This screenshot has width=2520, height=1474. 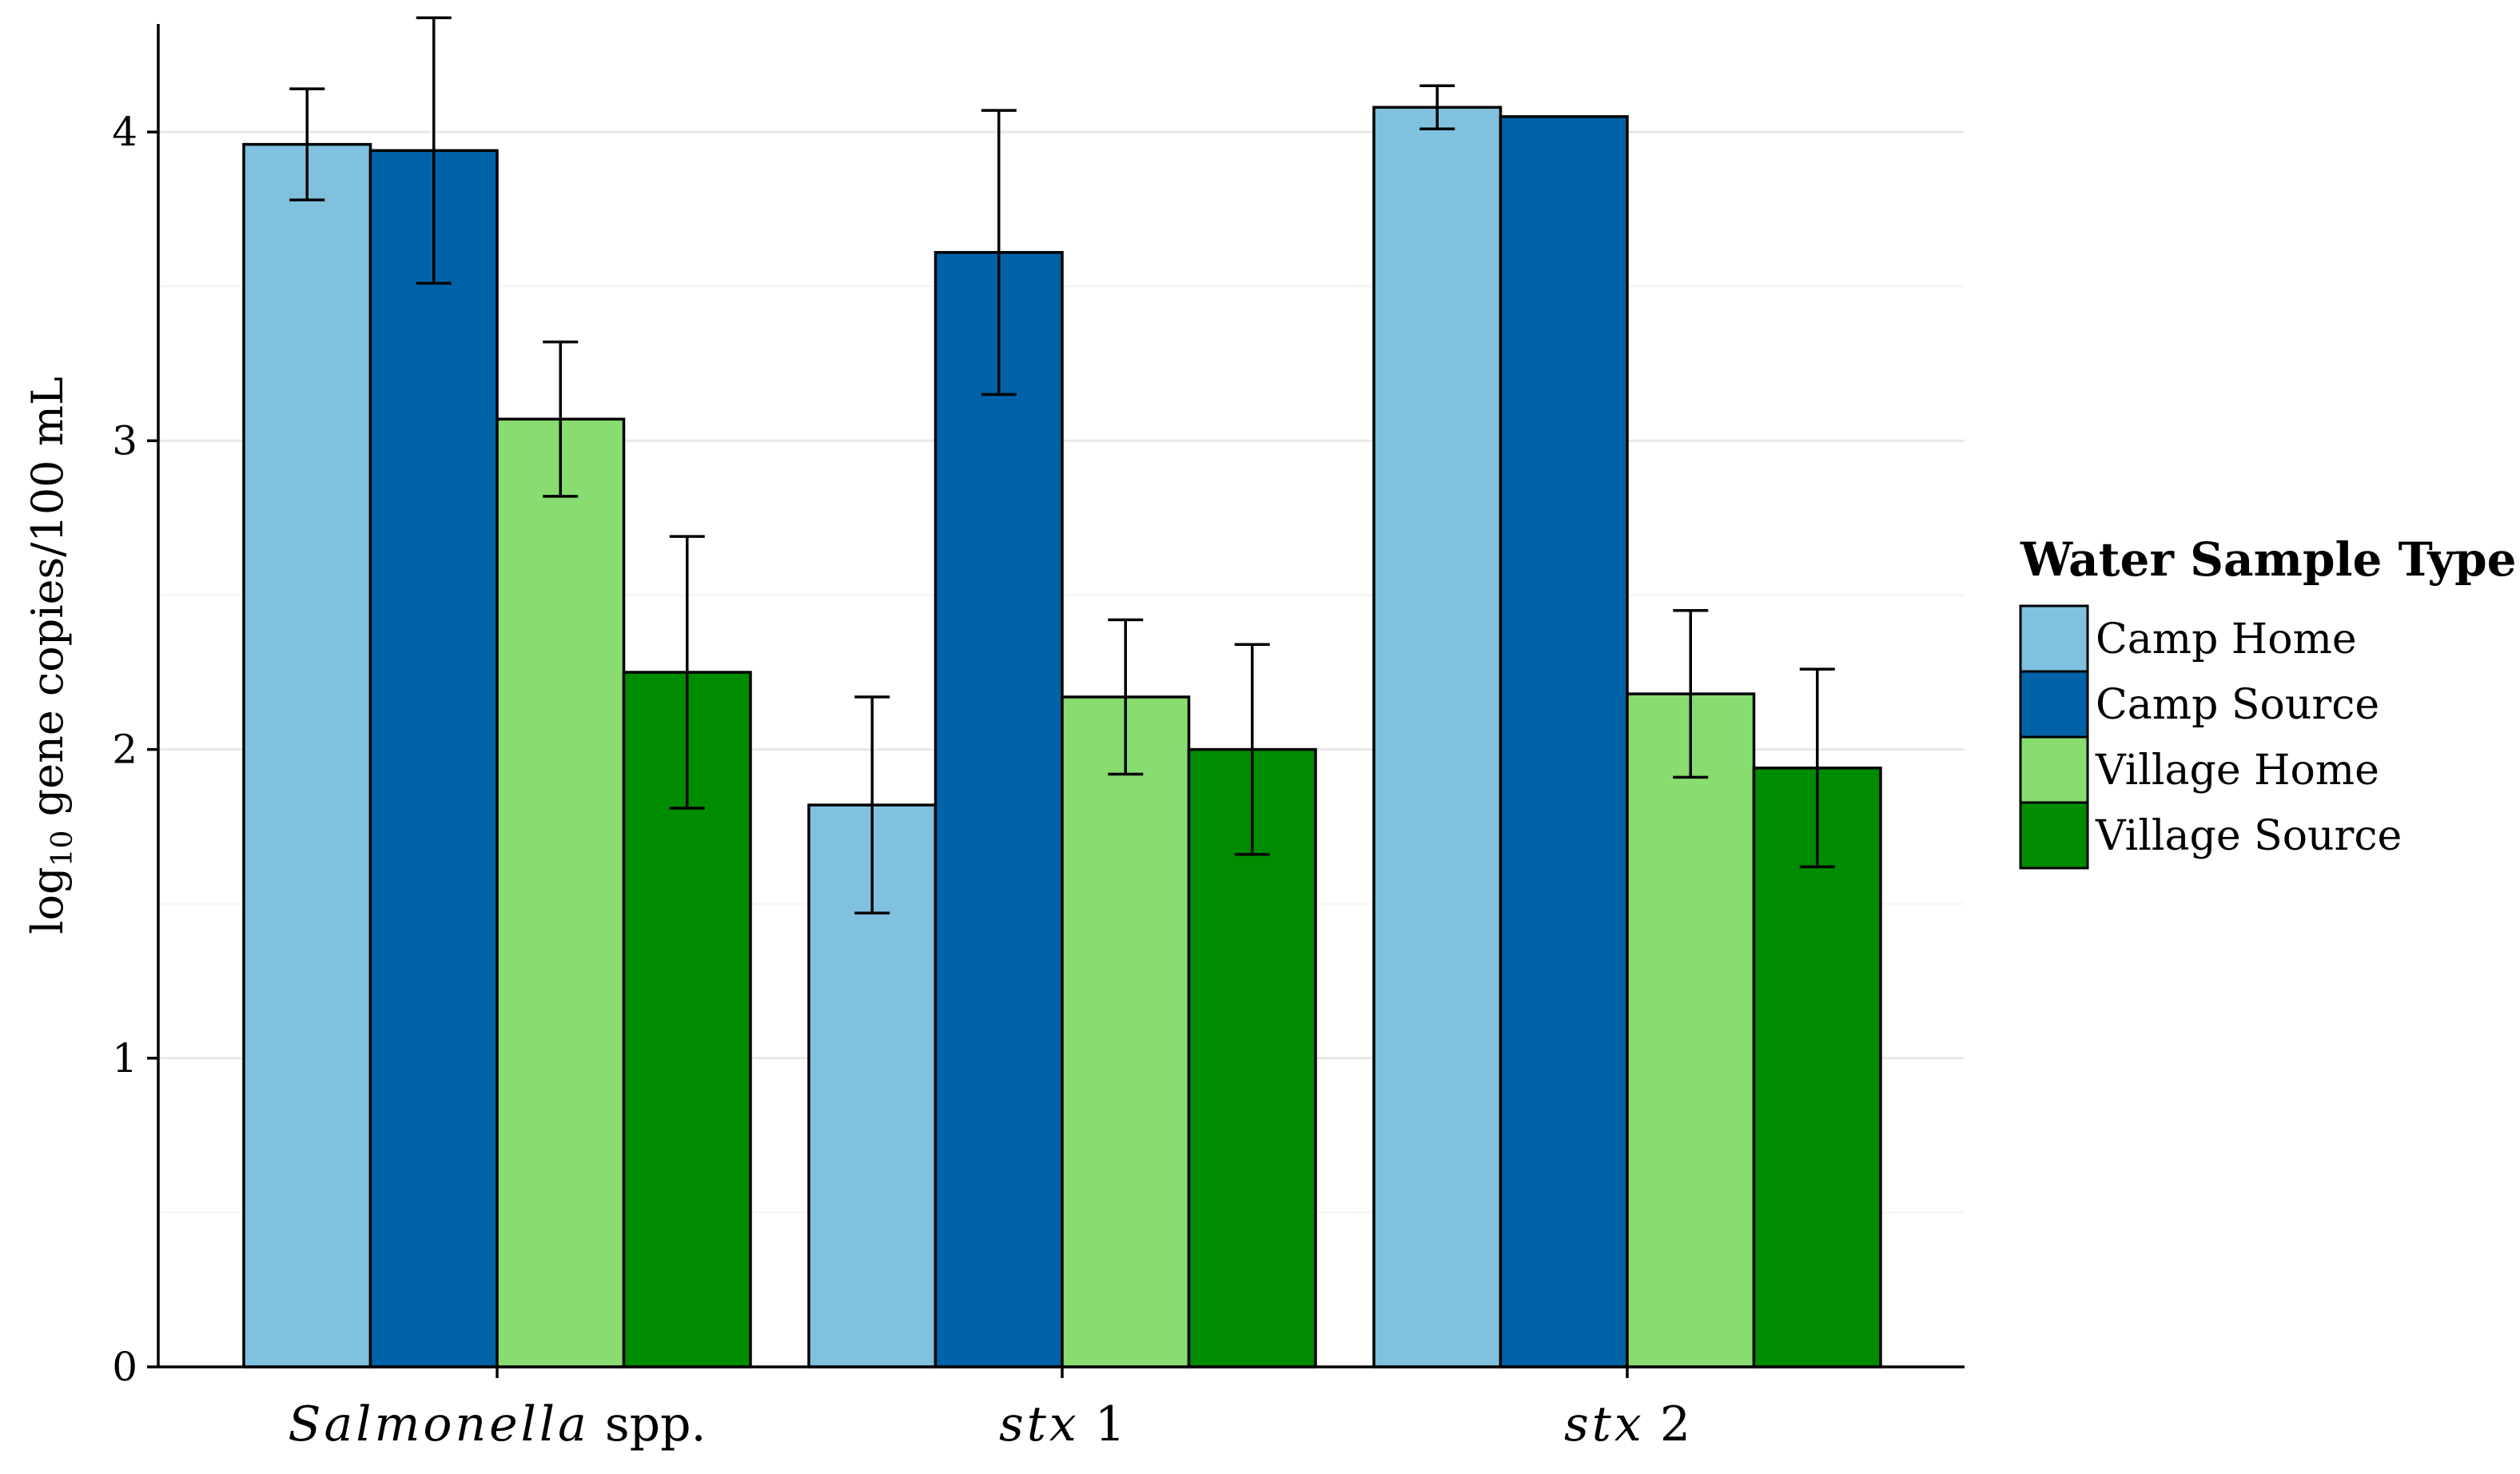 I want to click on y-ticks: 0 1 2 3 4, so click(x=135, y=749).